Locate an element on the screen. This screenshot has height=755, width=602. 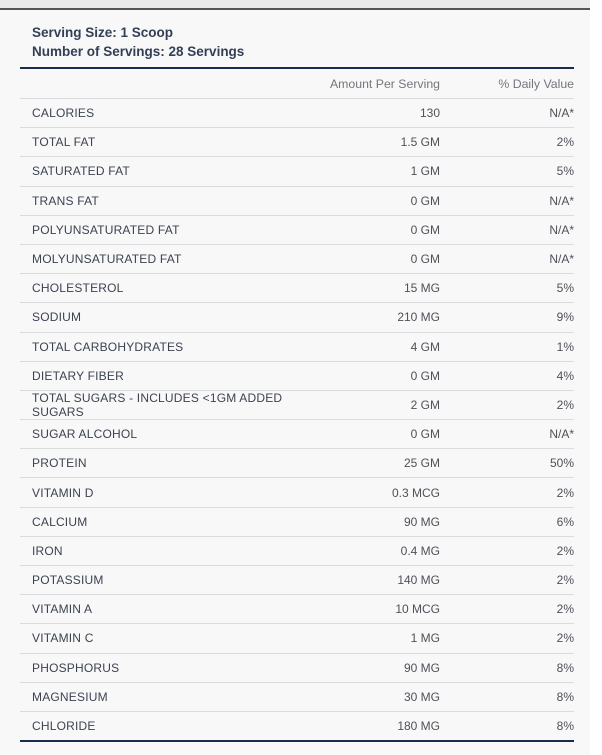
table-row: SUGAR ALCOHOL 0 GM N/A* is located at coordinates (297, 433).